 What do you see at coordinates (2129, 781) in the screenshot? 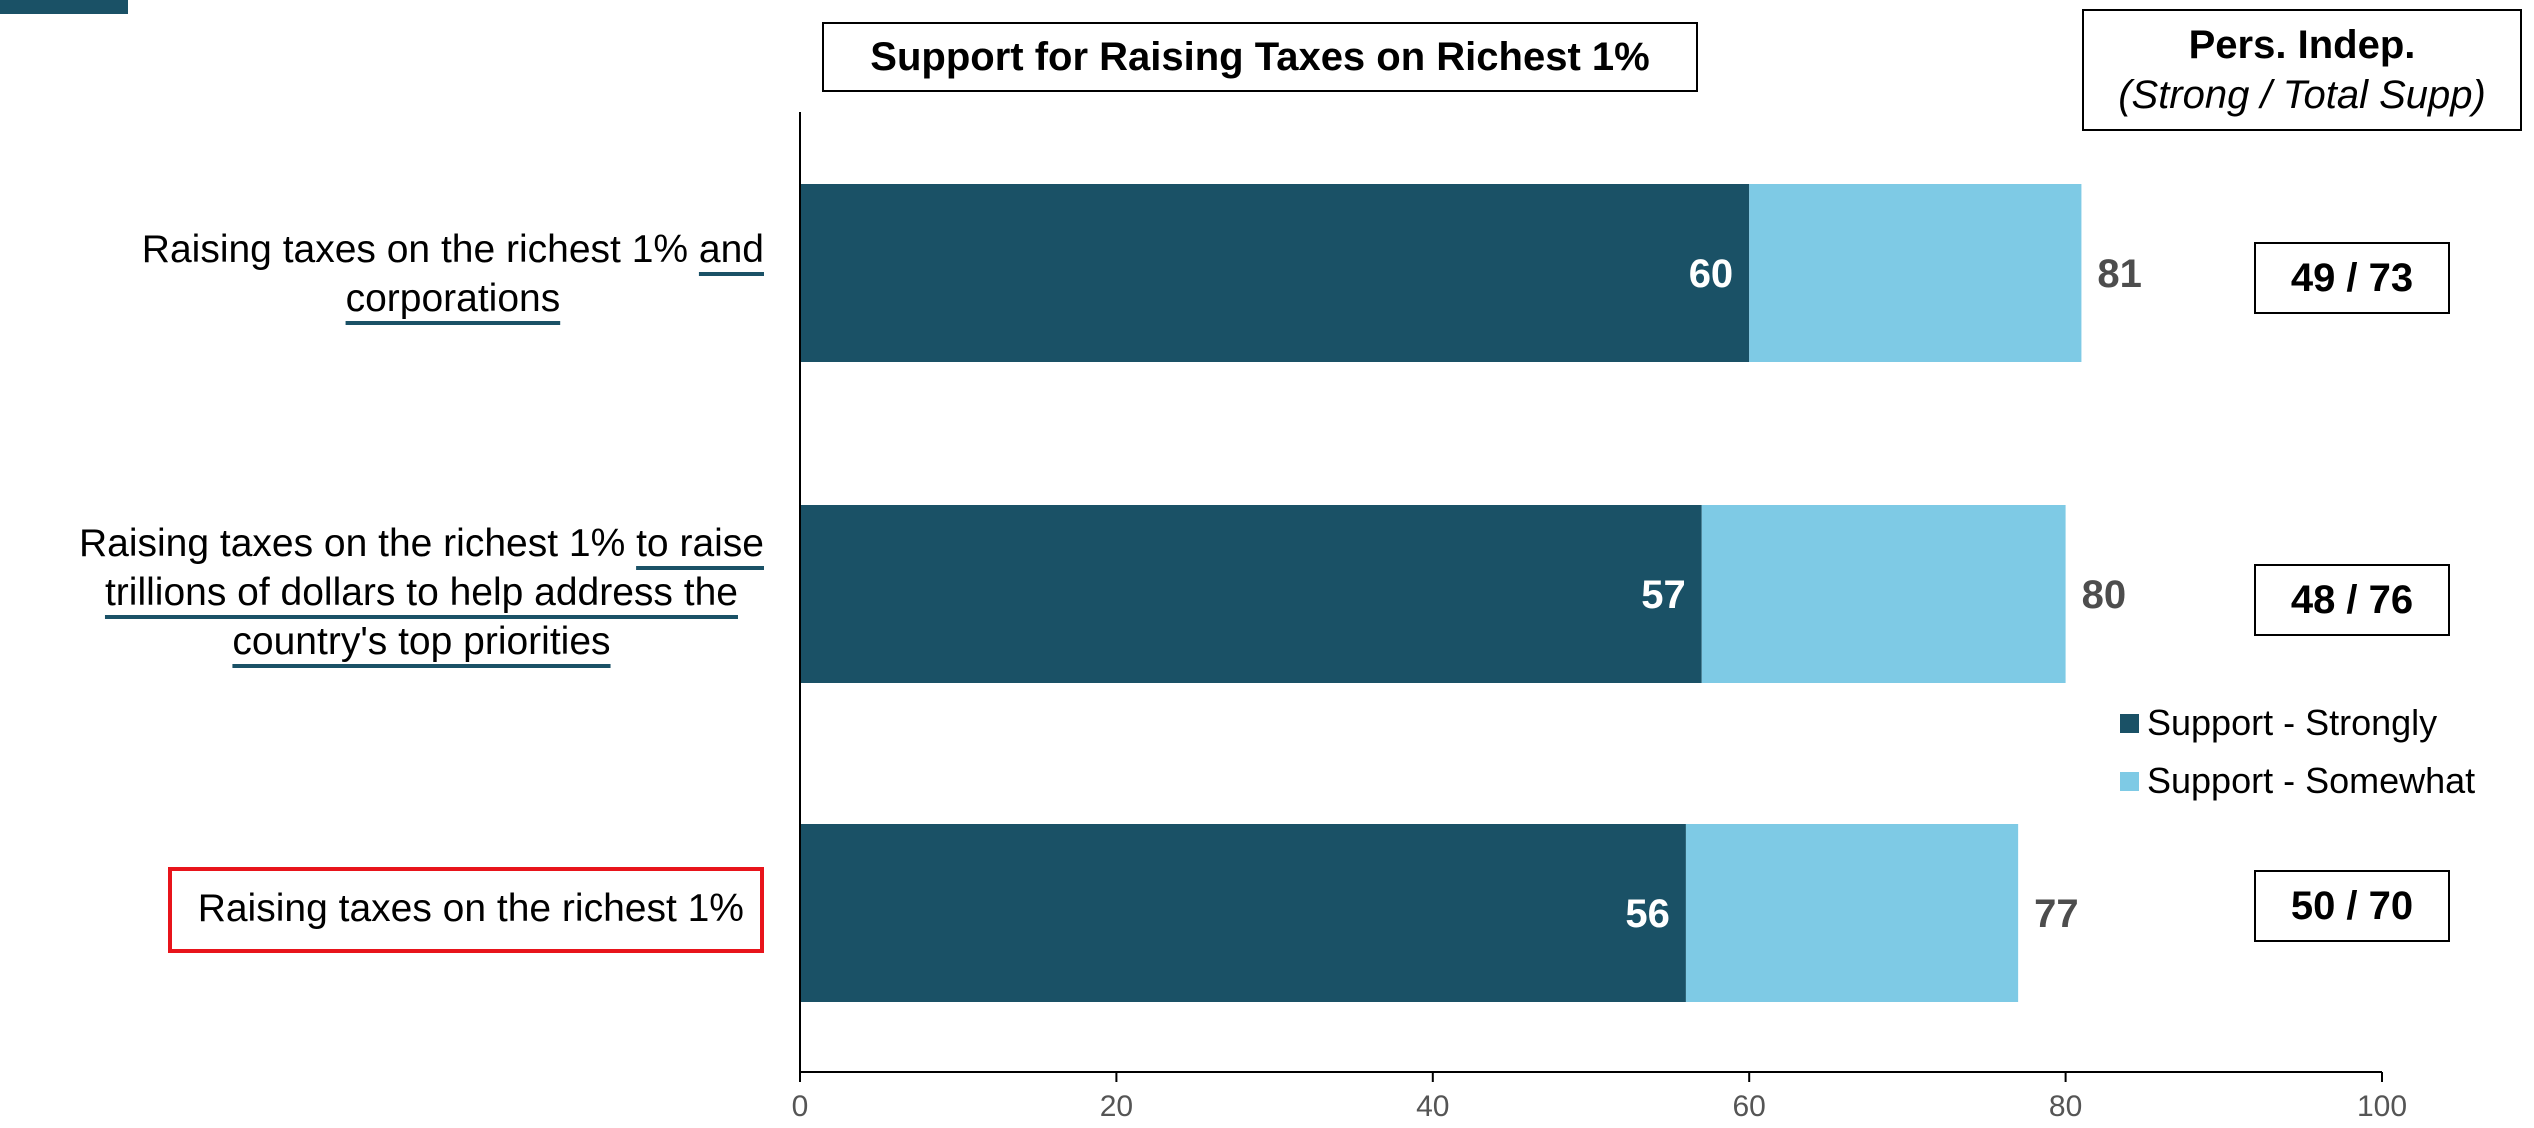
I see `legend-swatch-somewhat` at bounding box center [2129, 781].